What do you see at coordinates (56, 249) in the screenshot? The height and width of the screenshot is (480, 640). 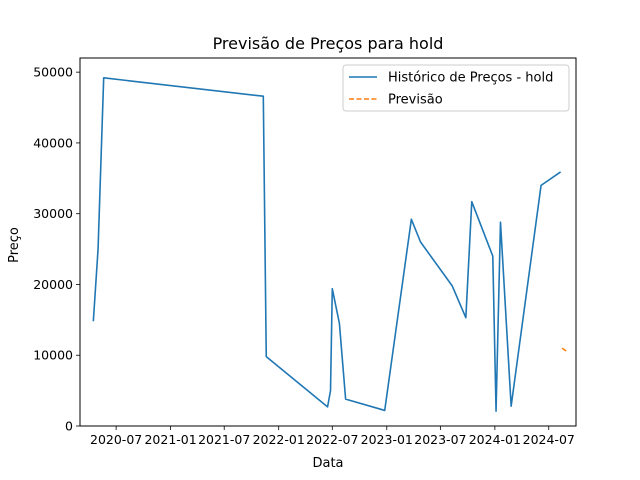 I see `y-axis: 0 10000 20000 30000 40000 50000` at bounding box center [56, 249].